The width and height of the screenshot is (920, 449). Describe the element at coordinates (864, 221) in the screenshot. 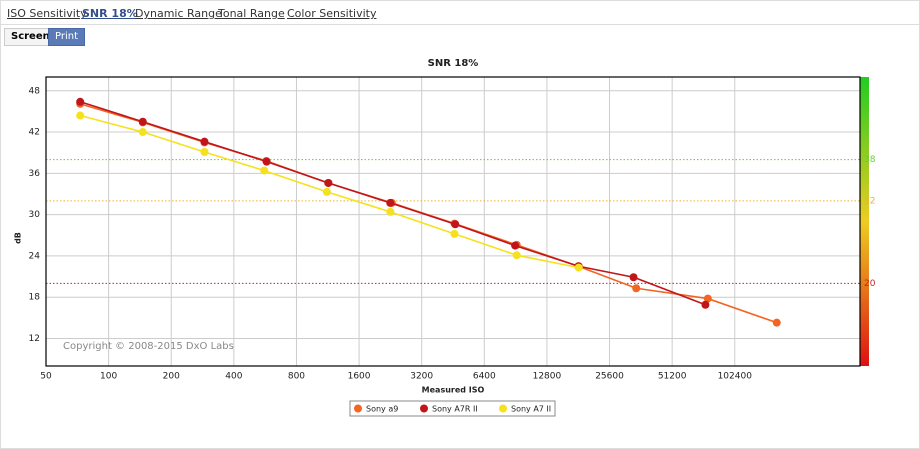

I see `color-scale` at that location.